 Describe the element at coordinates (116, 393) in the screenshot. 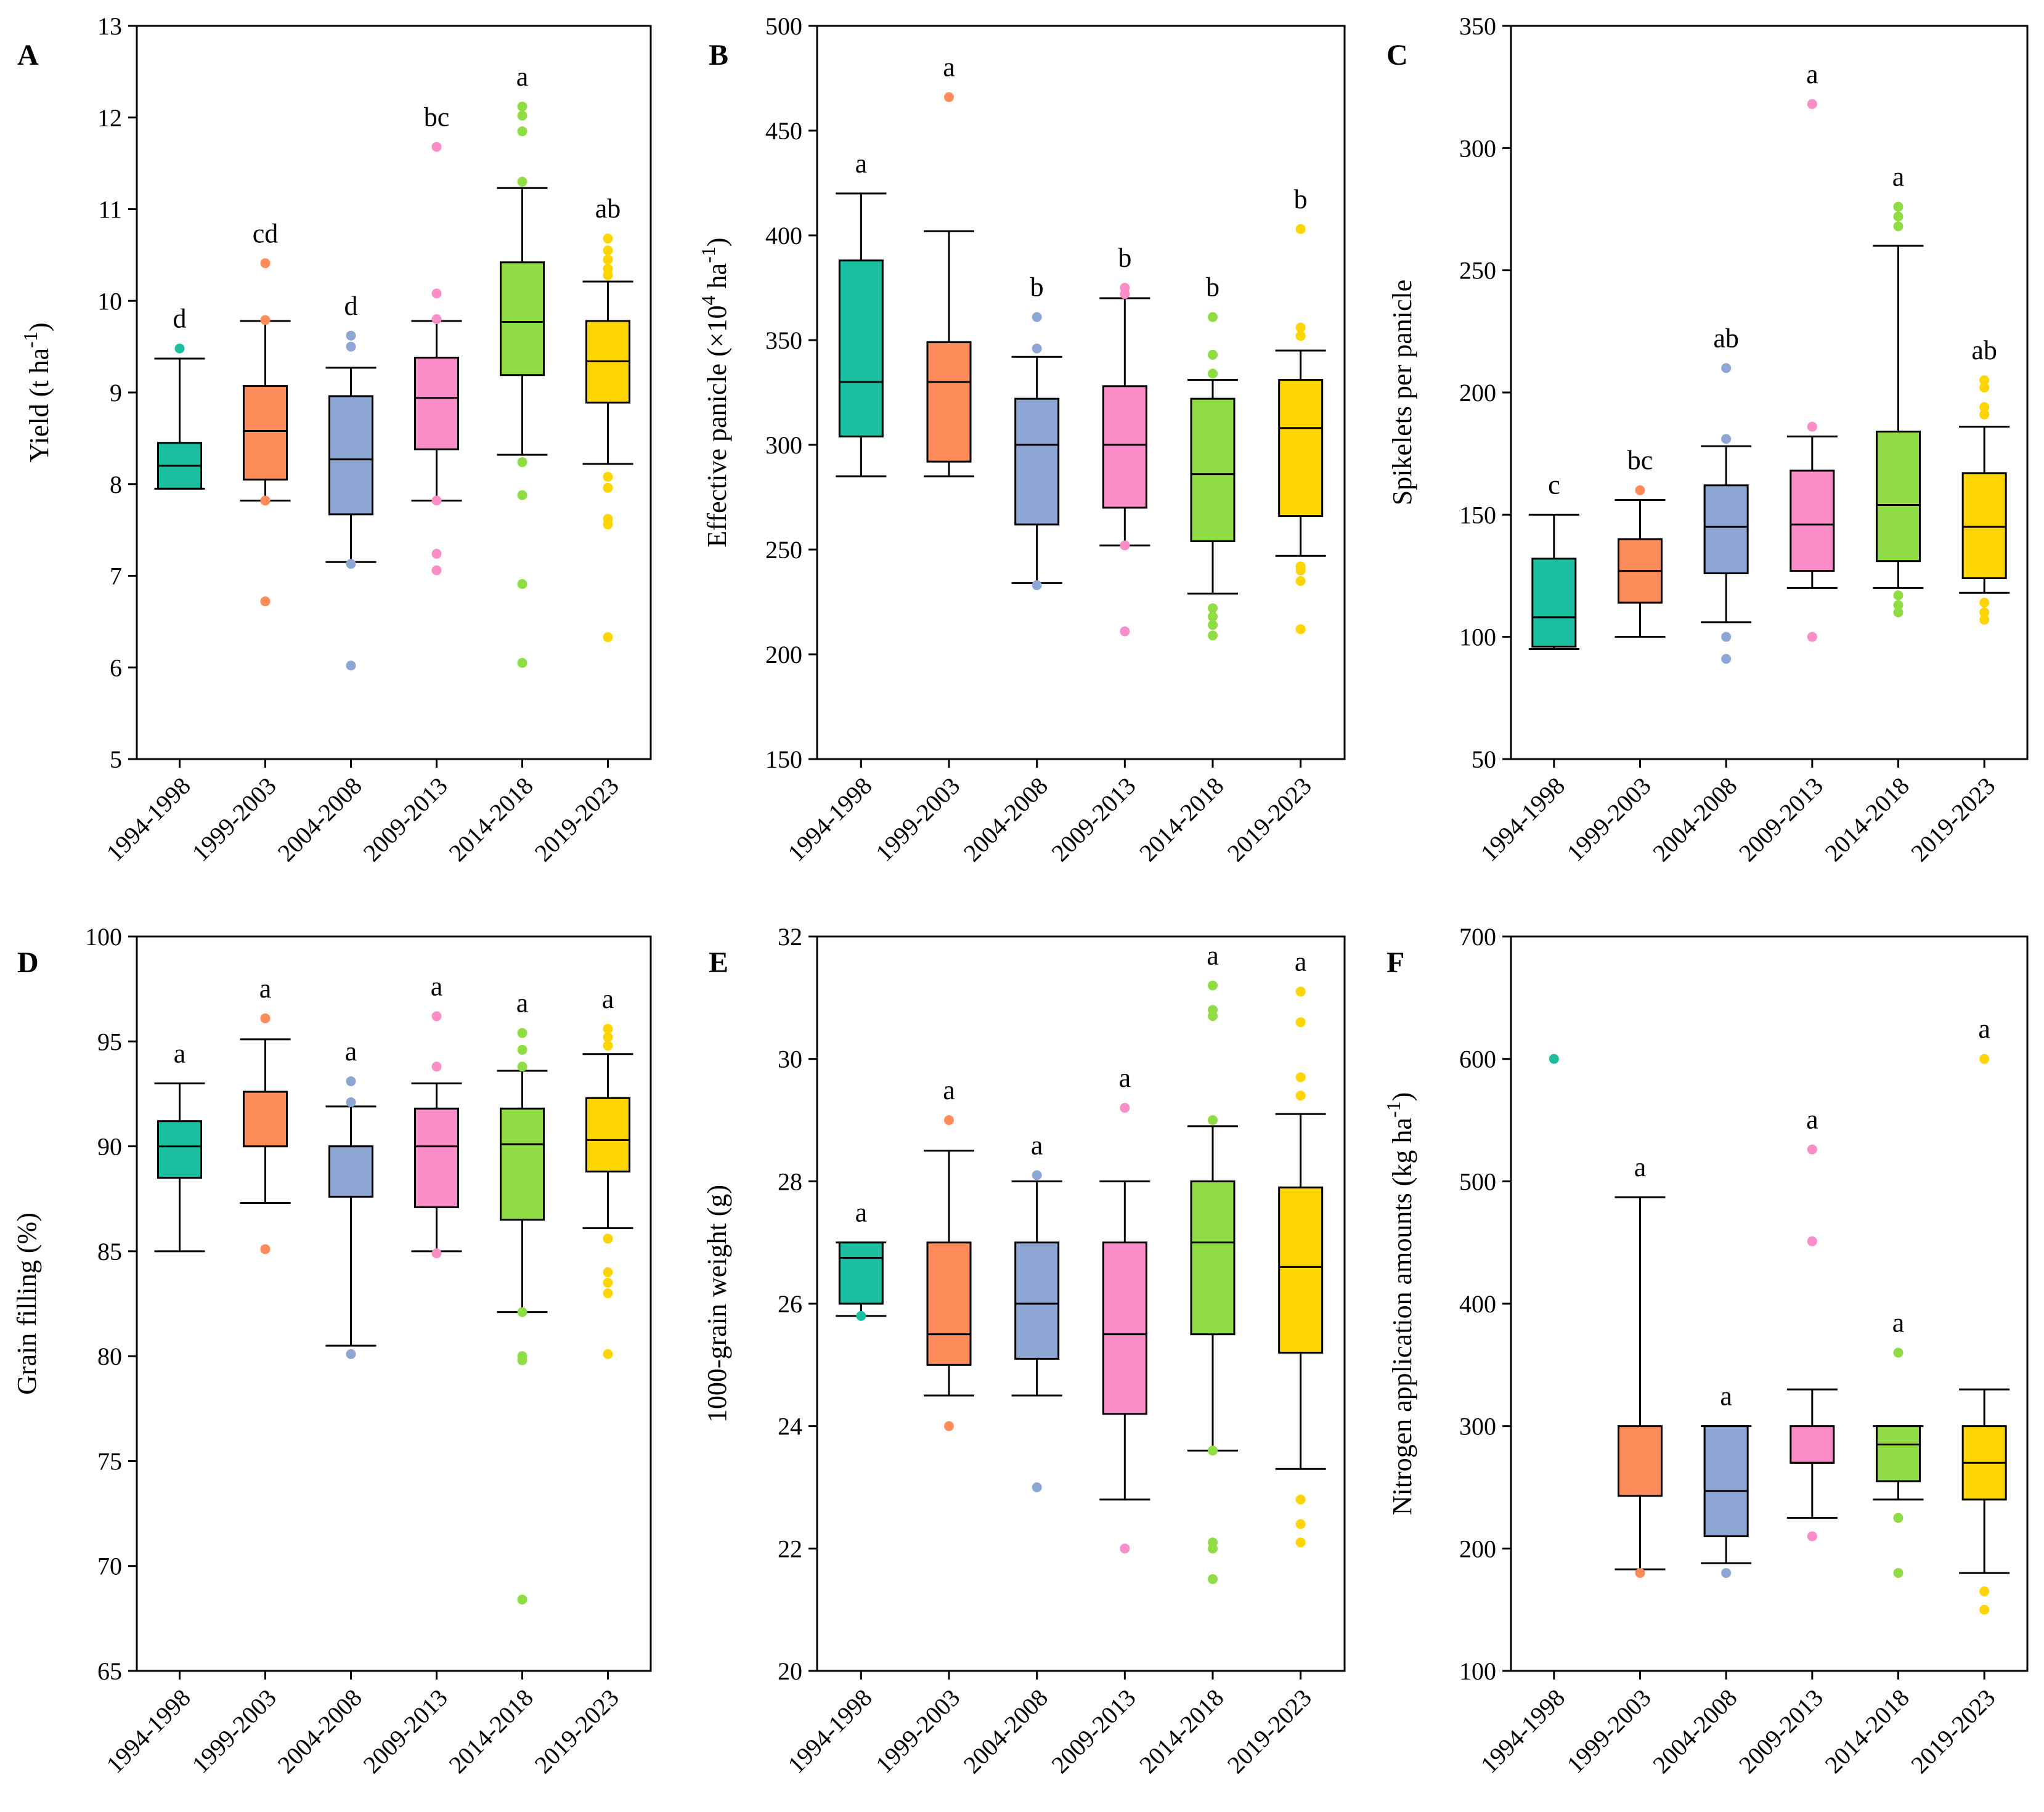

I see `y-tick-label: 9` at that location.